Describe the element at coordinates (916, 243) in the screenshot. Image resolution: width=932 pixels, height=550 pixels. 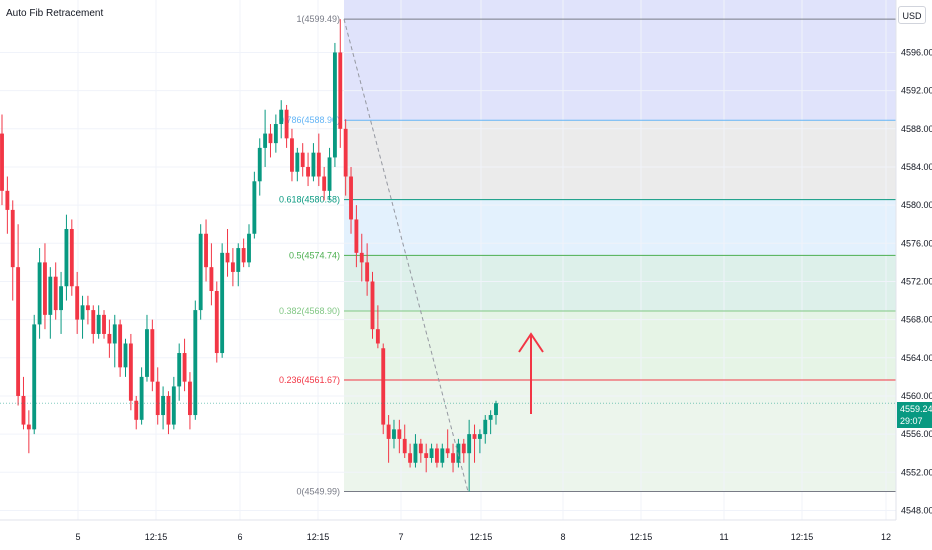
I see `y-tick-label: 4576.00` at that location.